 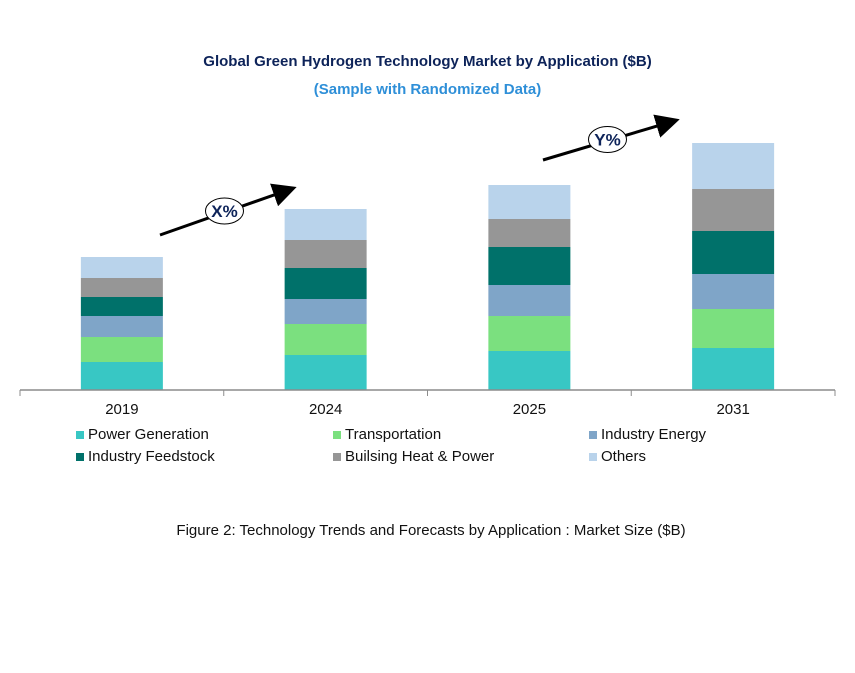 I want to click on bar-segment-2031-industry-feedstock, so click(x=733, y=252).